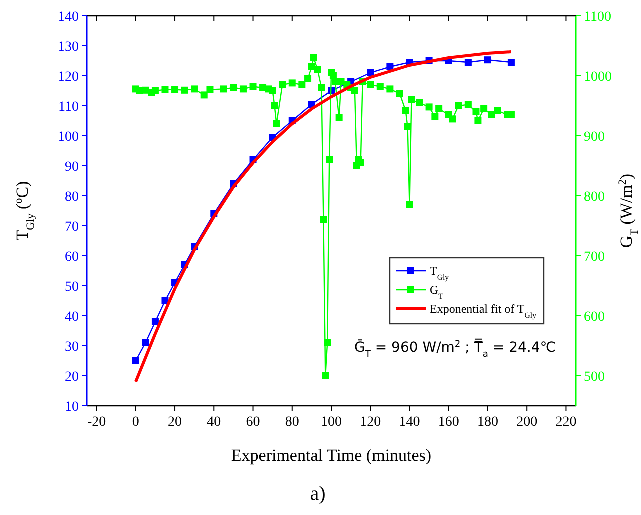 This screenshot has width=641, height=515. Describe the element at coordinates (594, 257) in the screenshot. I see `y2-tick-label: 700` at that location.